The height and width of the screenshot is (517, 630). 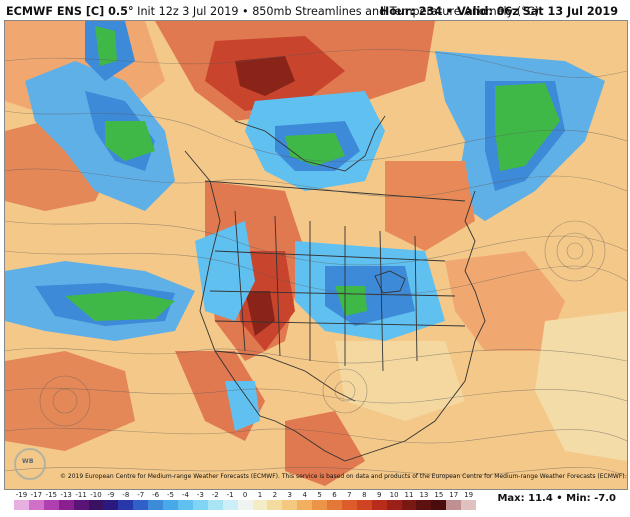 What do you see at coordinates (242, 406) in the screenshot?
I see `cool-region-baja` at bounding box center [242, 406].